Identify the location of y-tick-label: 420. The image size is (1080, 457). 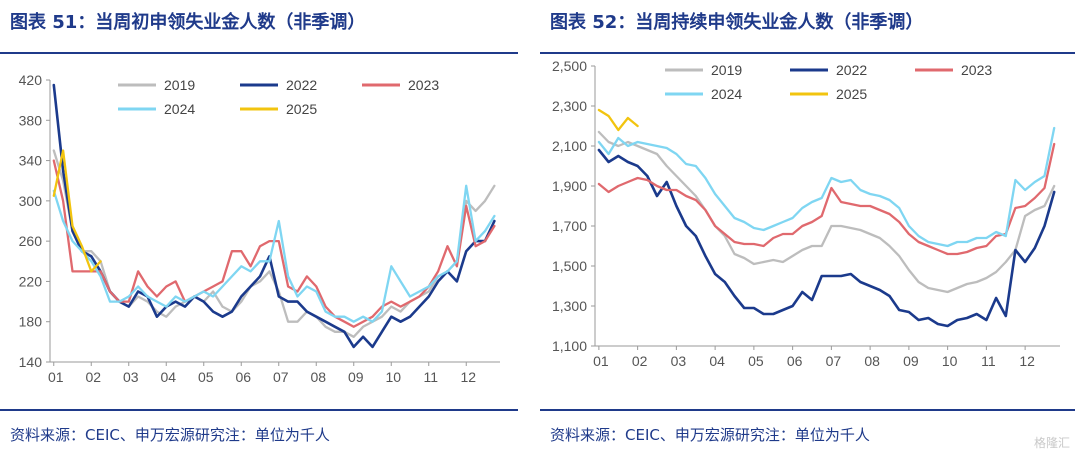
(31, 80).